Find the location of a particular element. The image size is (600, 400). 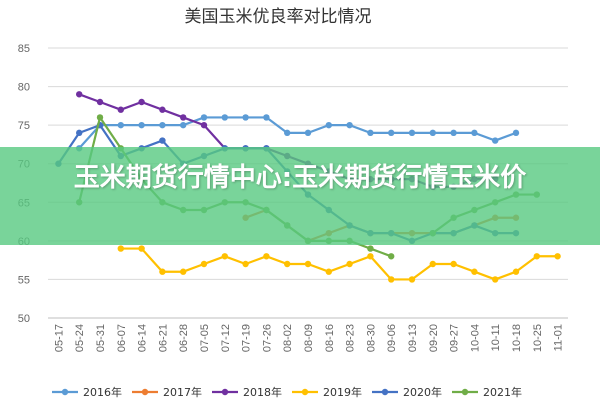

y-tick-label: 55 is located at coordinates (24, 280).